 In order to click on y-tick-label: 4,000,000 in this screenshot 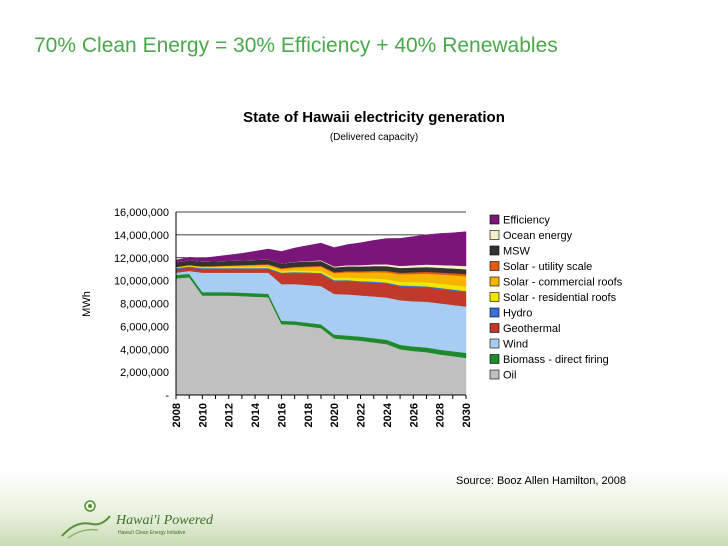, I will do `click(144, 350)`.